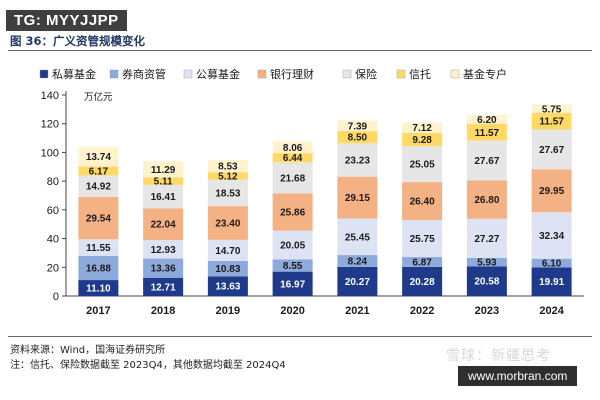 The width and height of the screenshot is (600, 400). What do you see at coordinates (420, 74) in the screenshot?
I see `legend-label-6: 信托` at bounding box center [420, 74].